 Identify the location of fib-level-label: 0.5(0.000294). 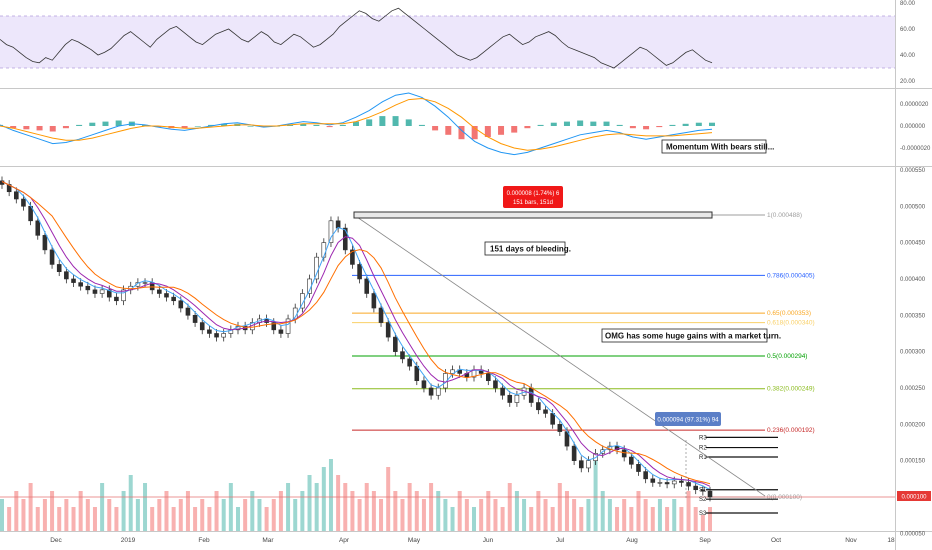
(787, 356).